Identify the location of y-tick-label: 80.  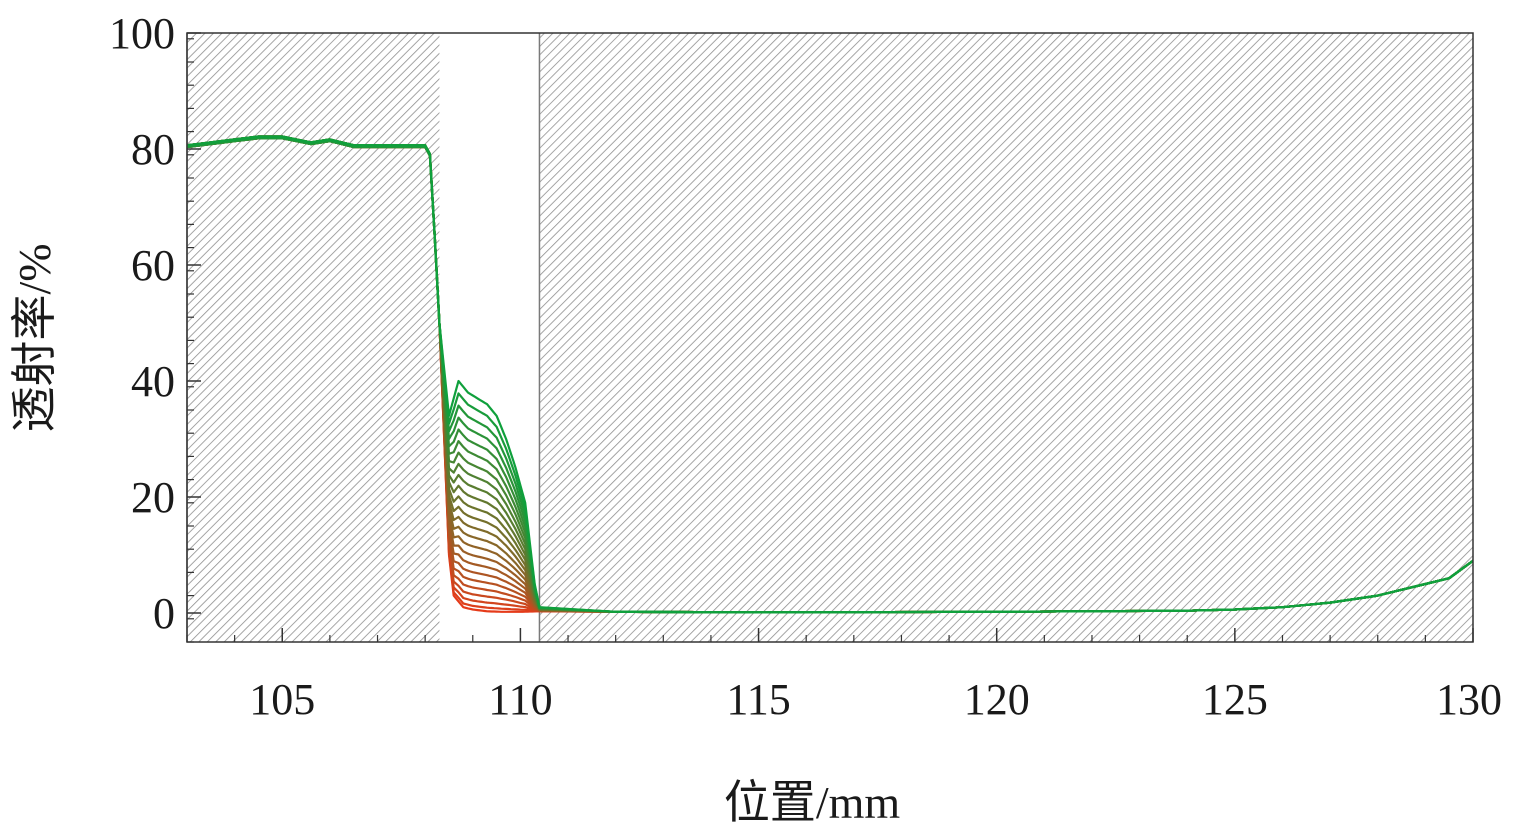
(153, 149).